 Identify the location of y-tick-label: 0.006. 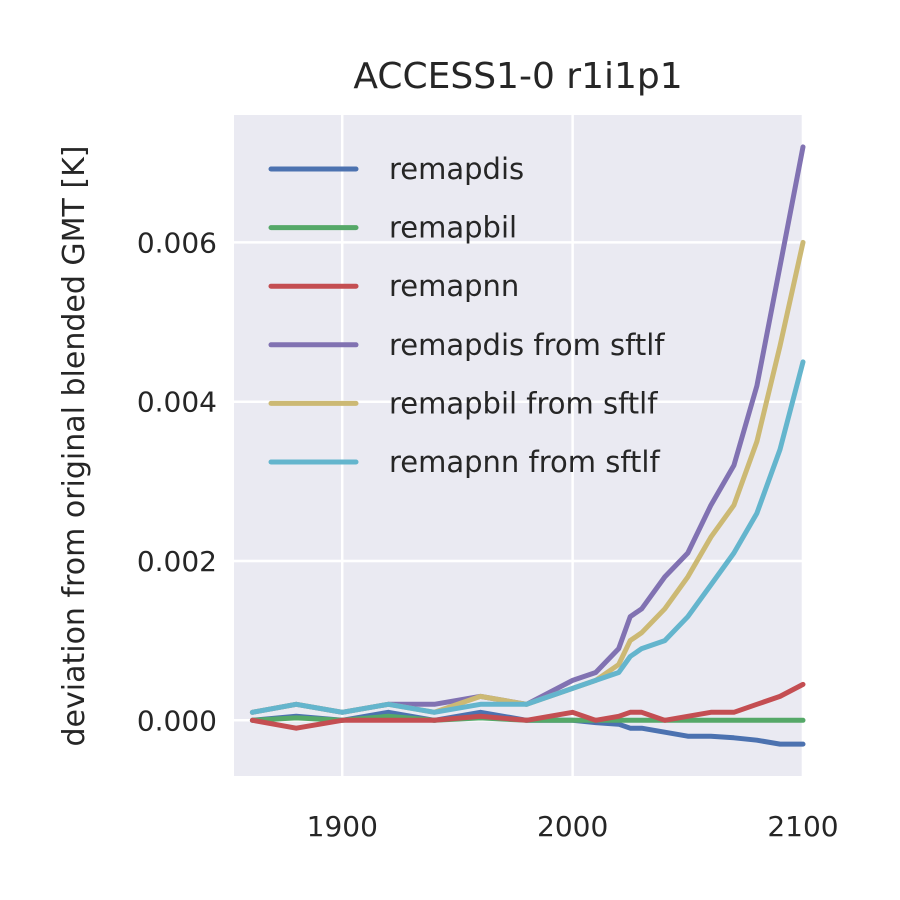
(177, 242).